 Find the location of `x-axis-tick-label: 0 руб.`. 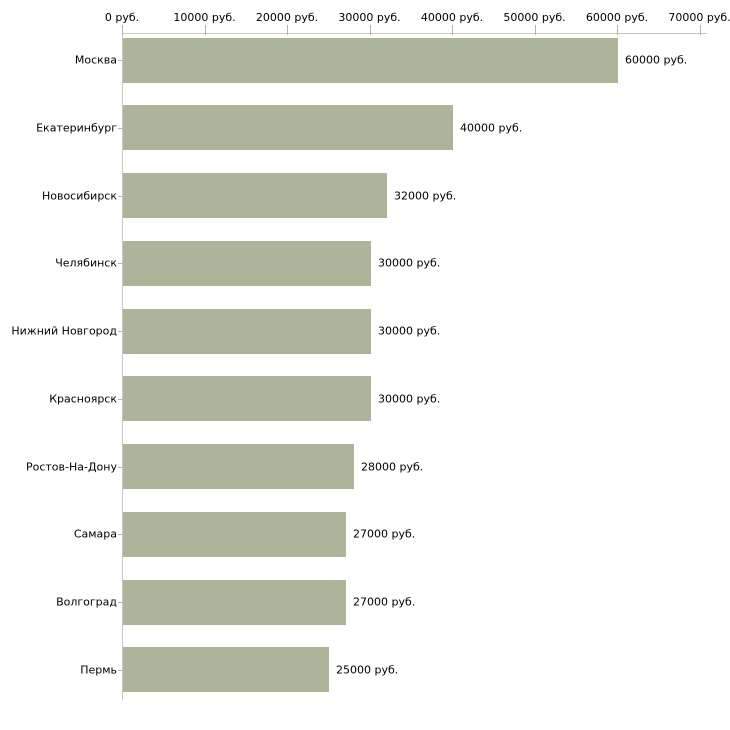

x-axis-tick-label: 0 руб. is located at coordinates (122, 17).